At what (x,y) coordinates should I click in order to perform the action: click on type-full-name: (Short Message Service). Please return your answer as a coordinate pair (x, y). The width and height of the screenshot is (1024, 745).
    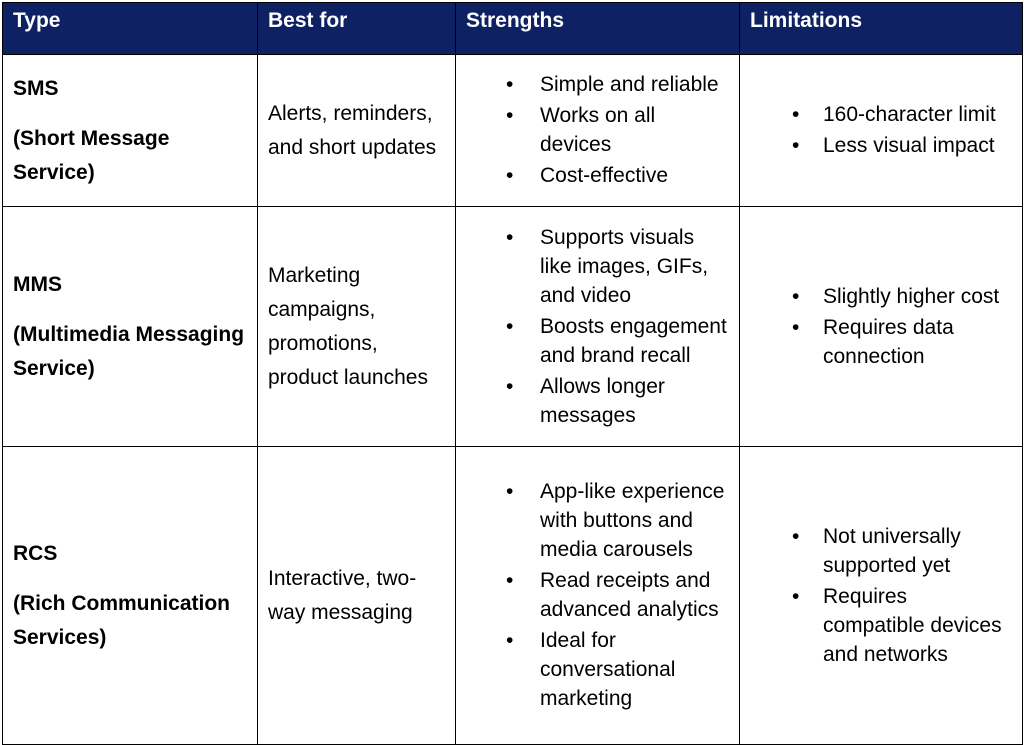
    Looking at the image, I should click on (91, 155).